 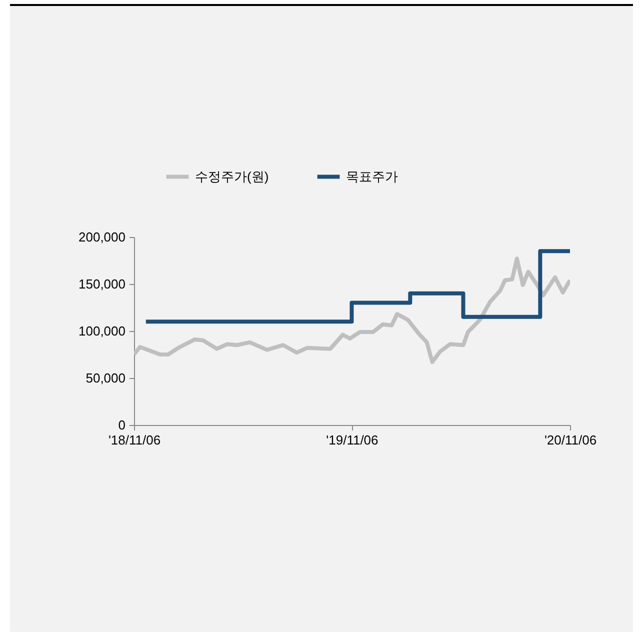 What do you see at coordinates (352, 310) in the screenshot?
I see `line-series` at bounding box center [352, 310].